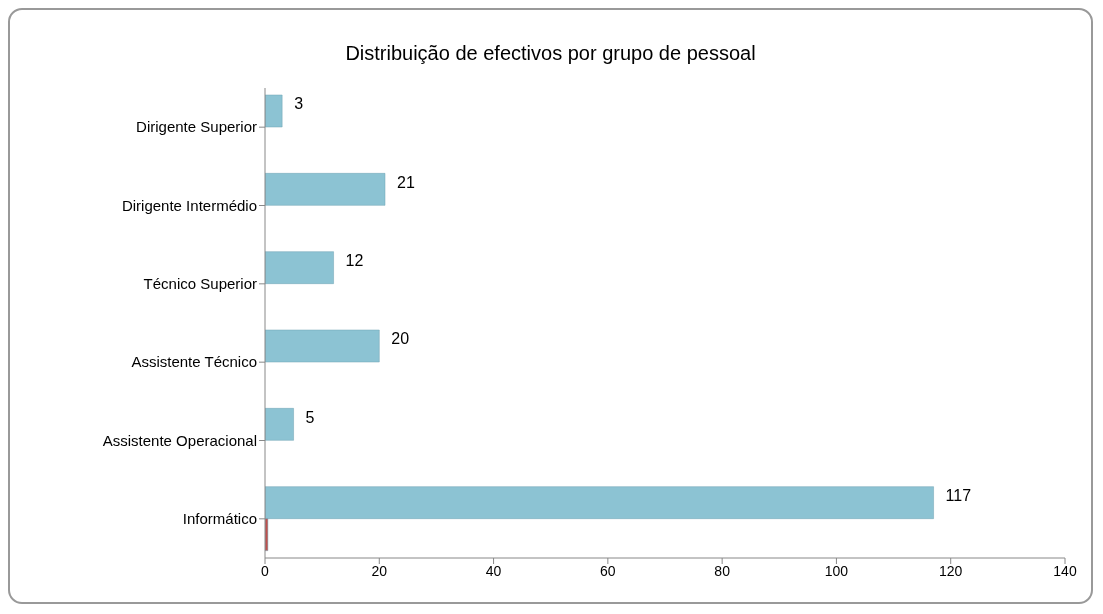  I want to click on y-tick-label: Dirigente Intermédio, so click(189, 205).